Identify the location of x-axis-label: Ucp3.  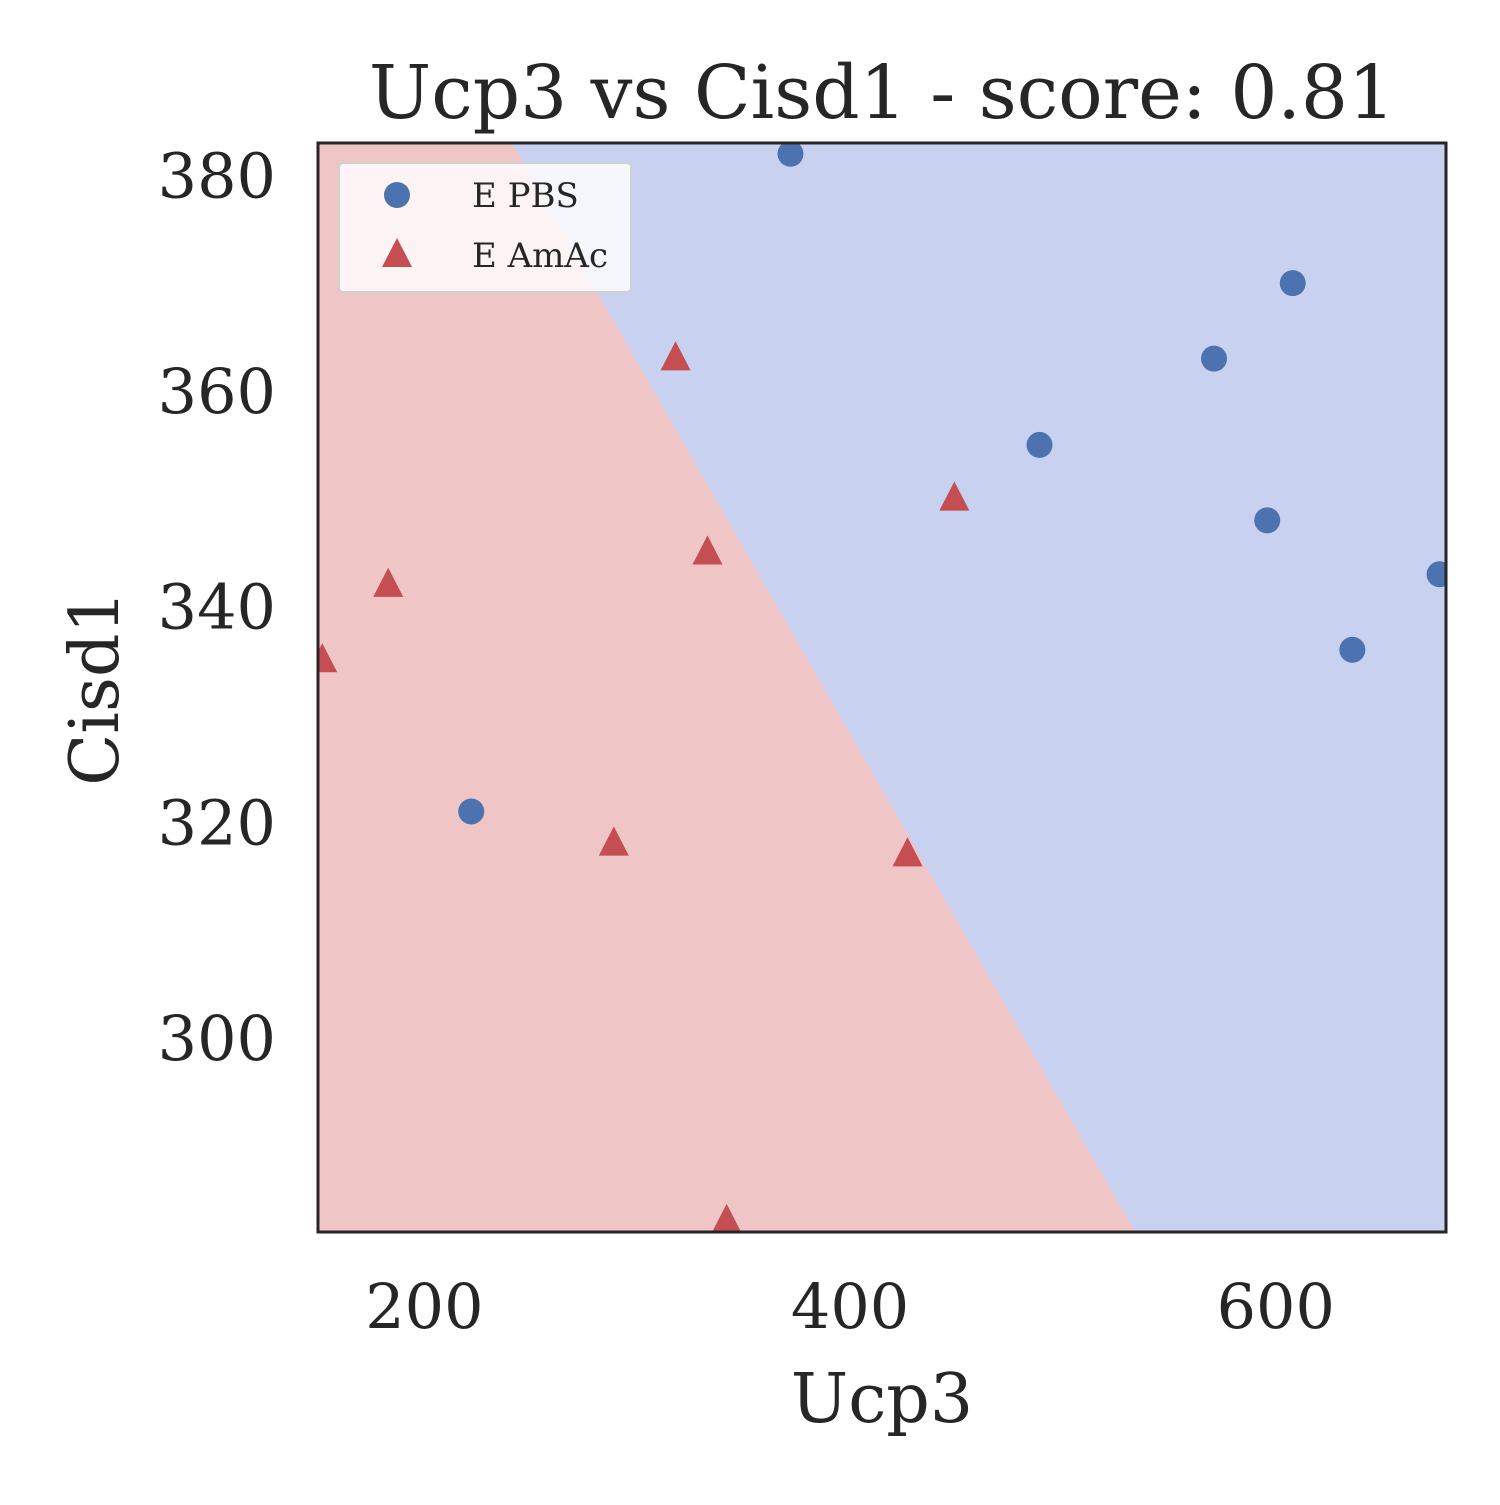
(882, 1399).